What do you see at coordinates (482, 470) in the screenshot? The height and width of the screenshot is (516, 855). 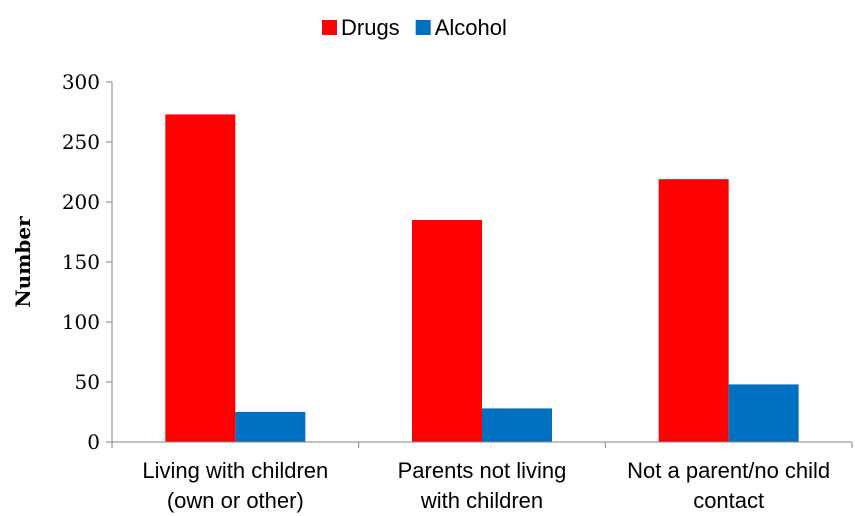 I see `x-category-label: Parents not living` at bounding box center [482, 470].